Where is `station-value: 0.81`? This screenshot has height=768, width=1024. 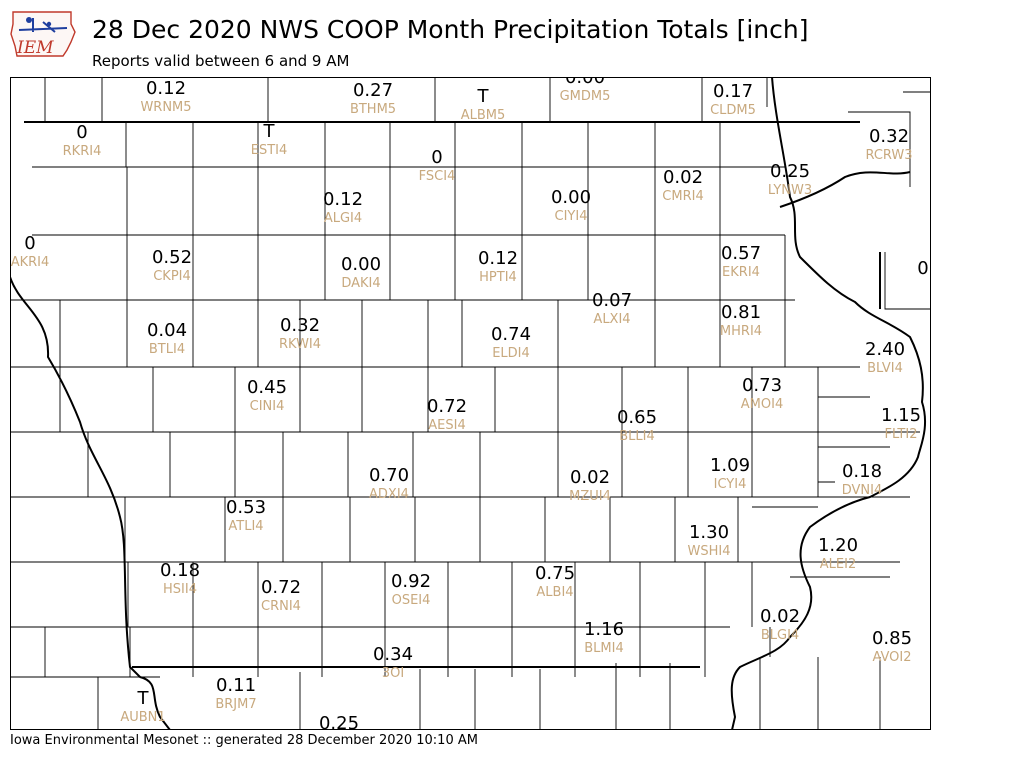 station-value: 0.81 is located at coordinates (741, 312).